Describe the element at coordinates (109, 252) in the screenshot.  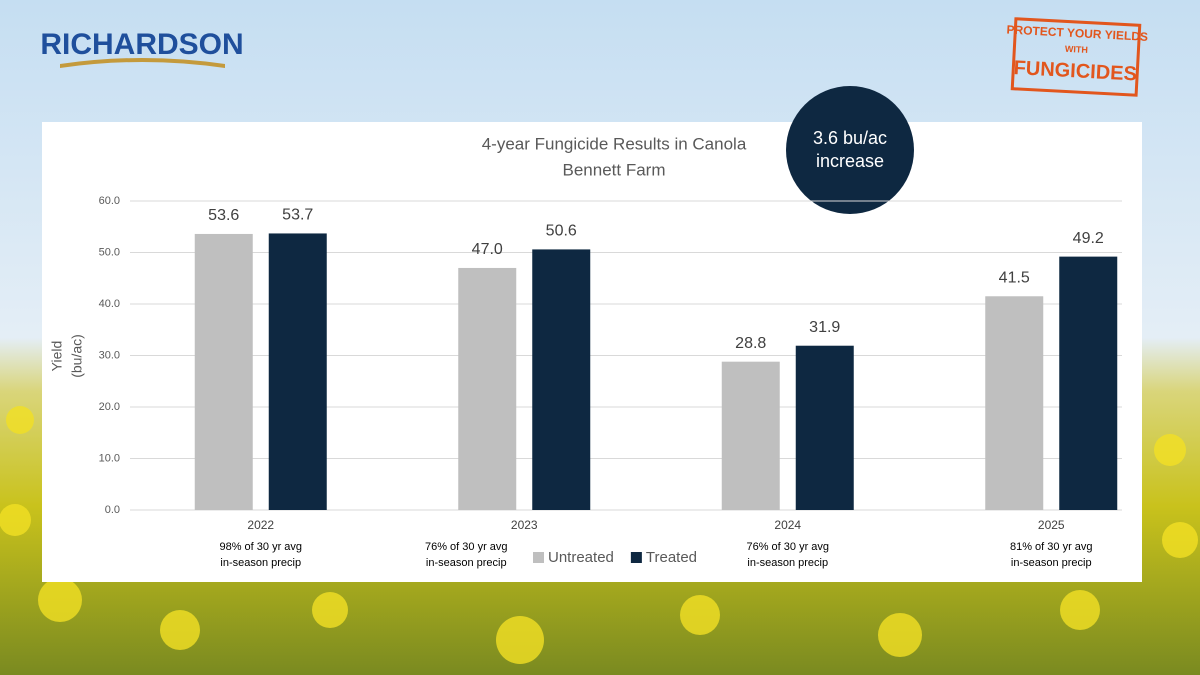
I see `y-tick-label: 50.0` at that location.